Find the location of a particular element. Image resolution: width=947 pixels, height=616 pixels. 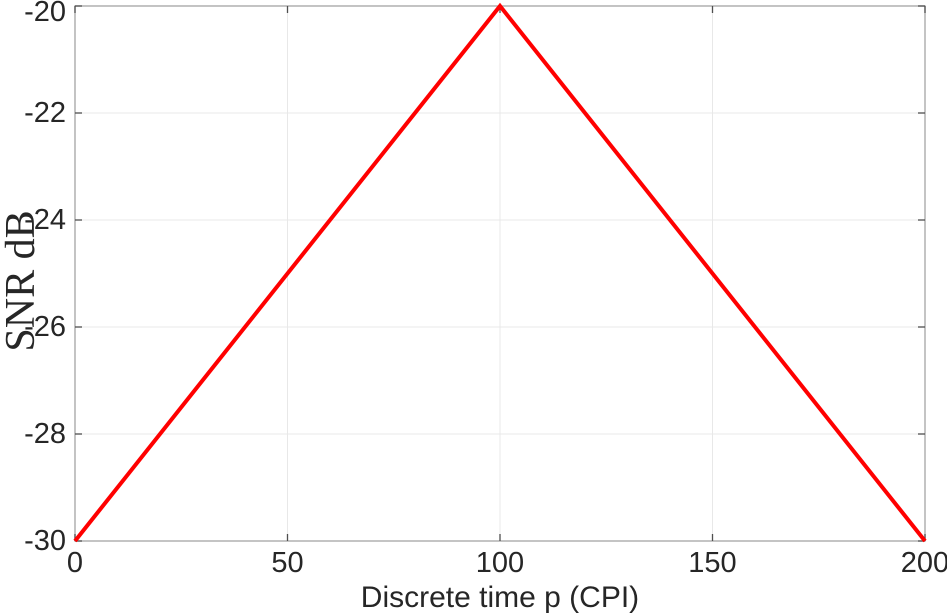

y-tick-label: -28 is located at coordinates (45, 434).